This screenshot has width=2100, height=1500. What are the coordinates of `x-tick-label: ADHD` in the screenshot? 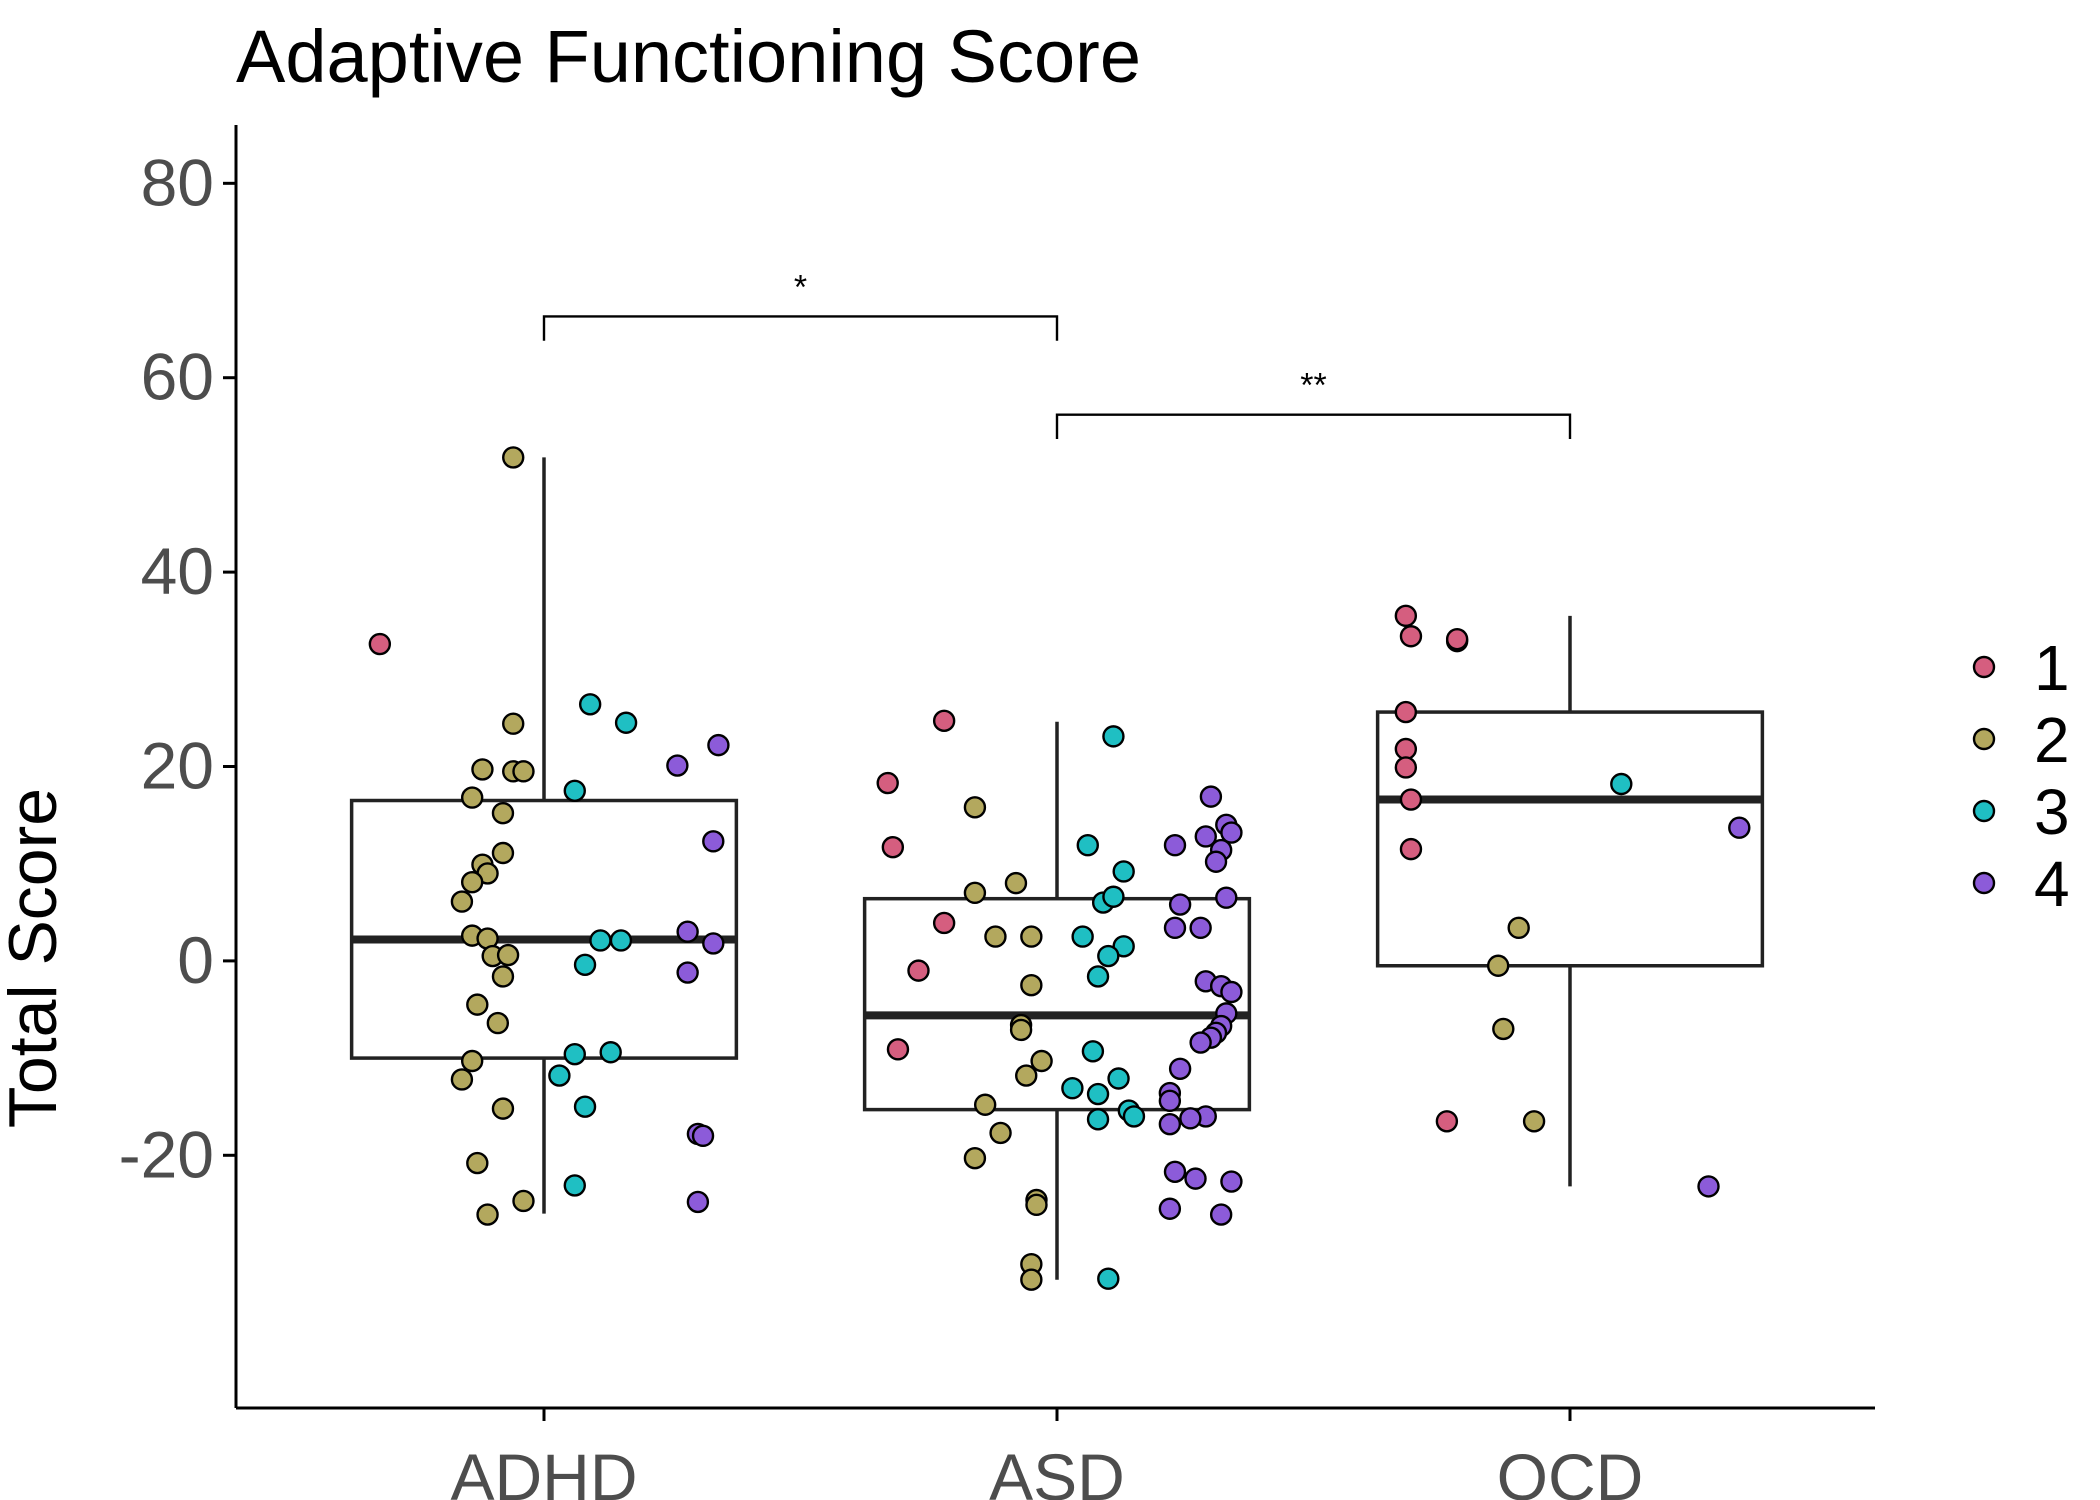 It's located at (543, 1470).